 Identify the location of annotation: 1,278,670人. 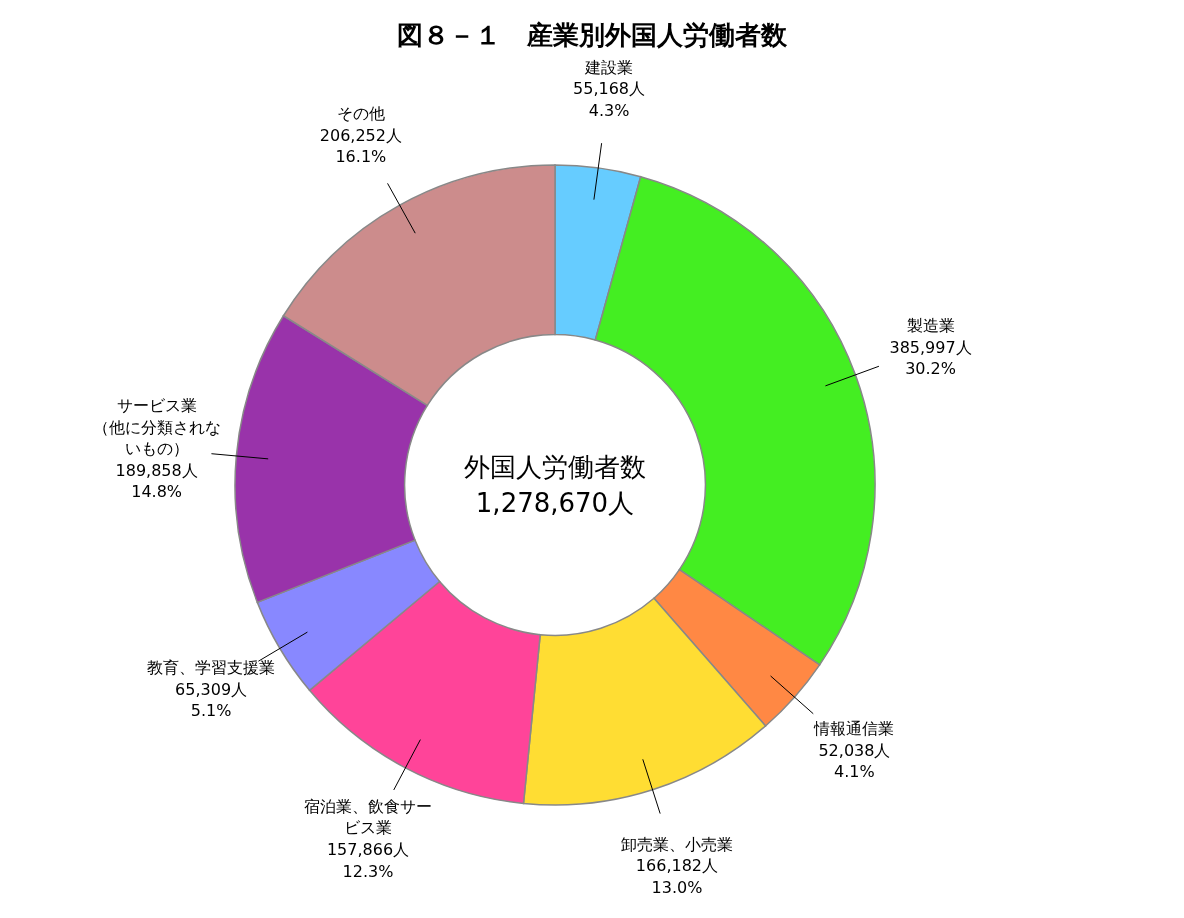
(555, 502).